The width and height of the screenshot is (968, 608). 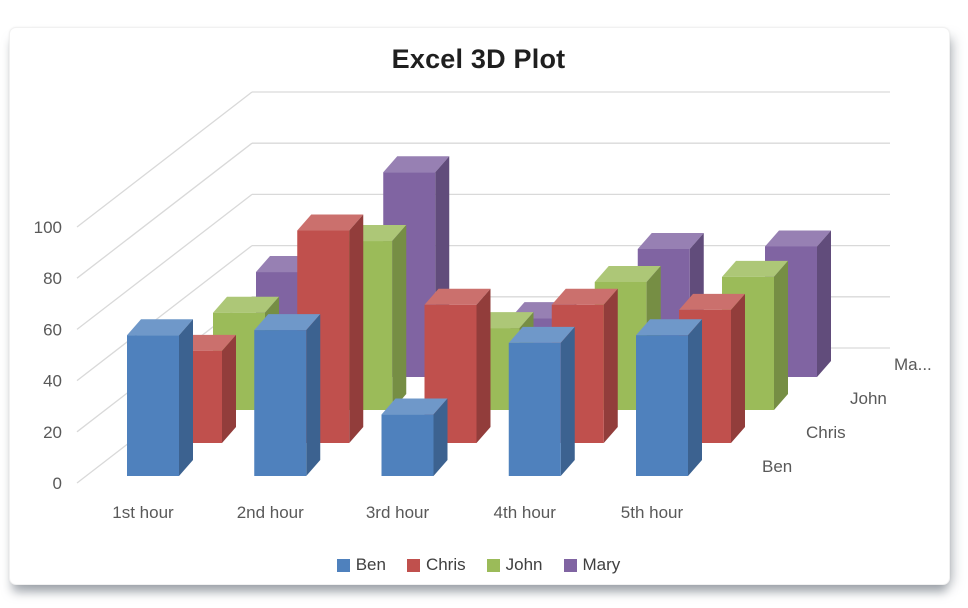 What do you see at coordinates (143, 512) in the screenshot?
I see `category-label-1st-hour: 1st hour` at bounding box center [143, 512].